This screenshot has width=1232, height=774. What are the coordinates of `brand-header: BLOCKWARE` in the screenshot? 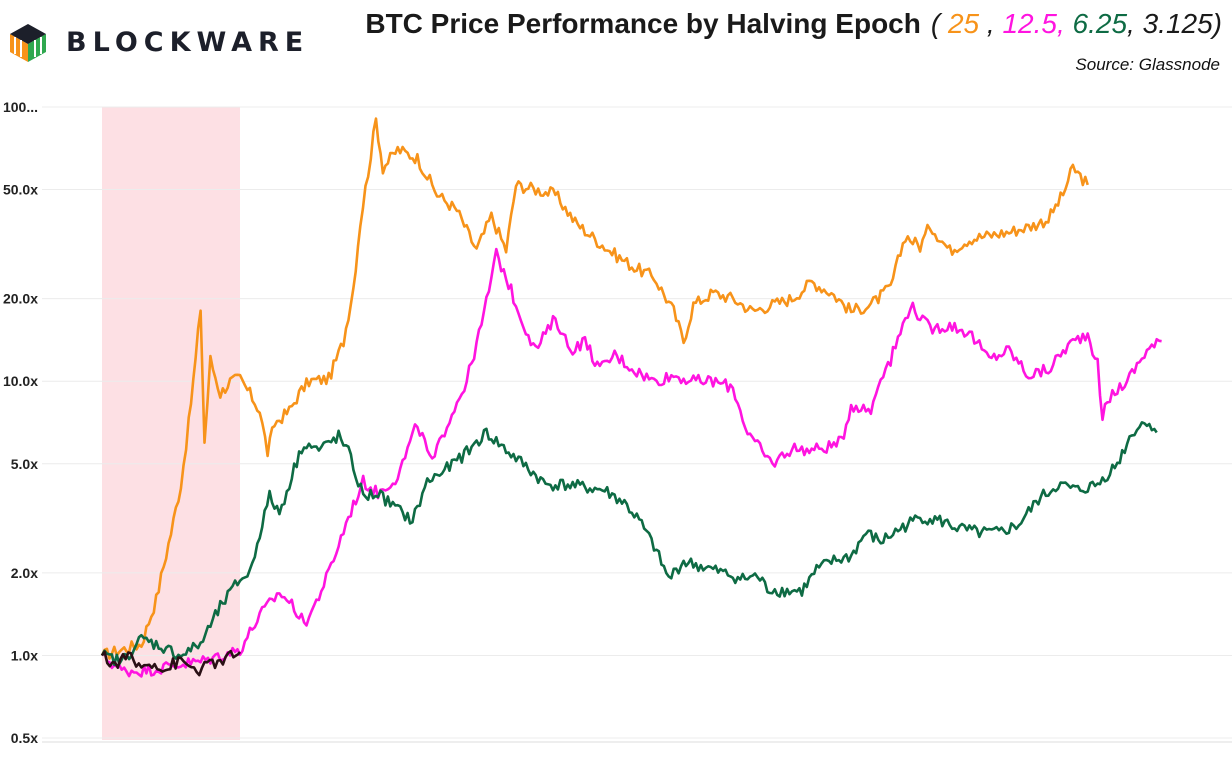 It's located at (157, 42).